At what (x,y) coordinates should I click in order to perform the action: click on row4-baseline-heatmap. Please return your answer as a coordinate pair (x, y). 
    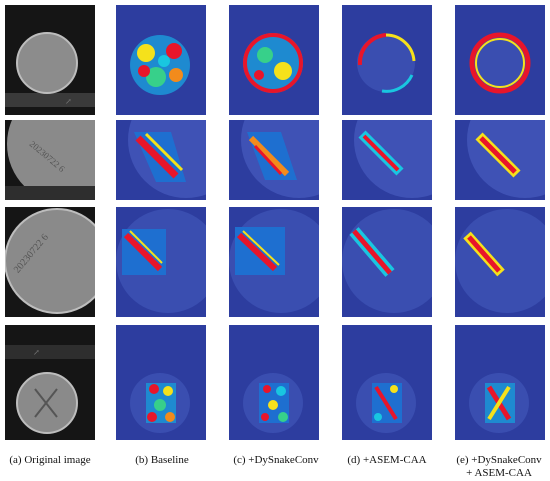
    Looking at the image, I should click on (161, 382).